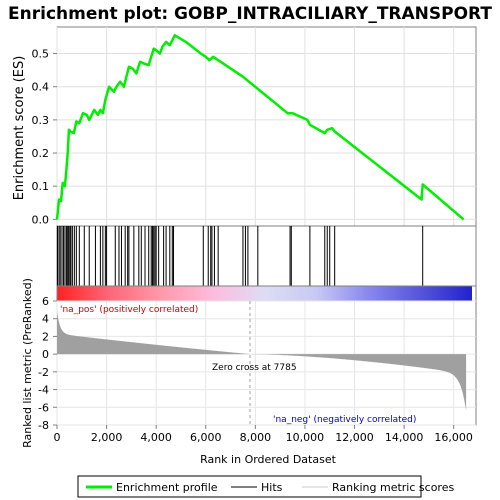 The image size is (500, 500). Describe the element at coordinates (254, 368) in the screenshot. I see `zero-cross-label: Zero cross at 7785` at that location.